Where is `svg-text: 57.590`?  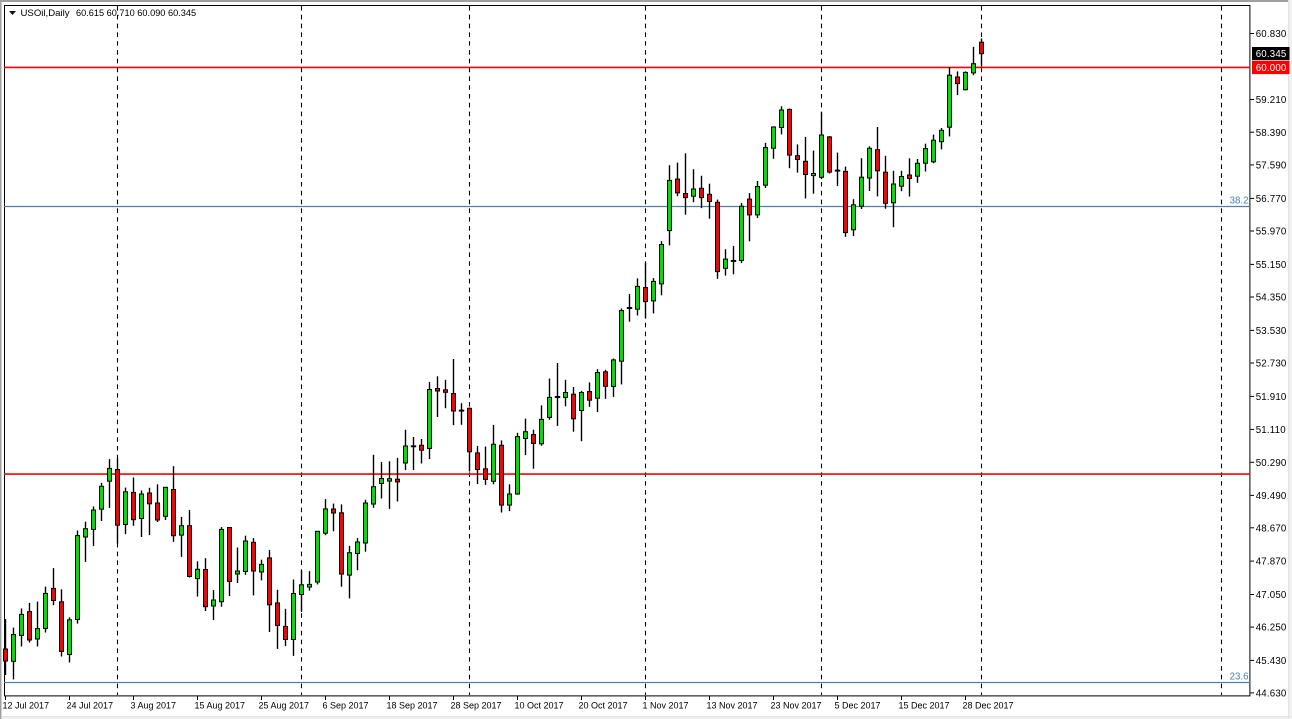
svg-text: 57.590 is located at coordinates (1271, 166).